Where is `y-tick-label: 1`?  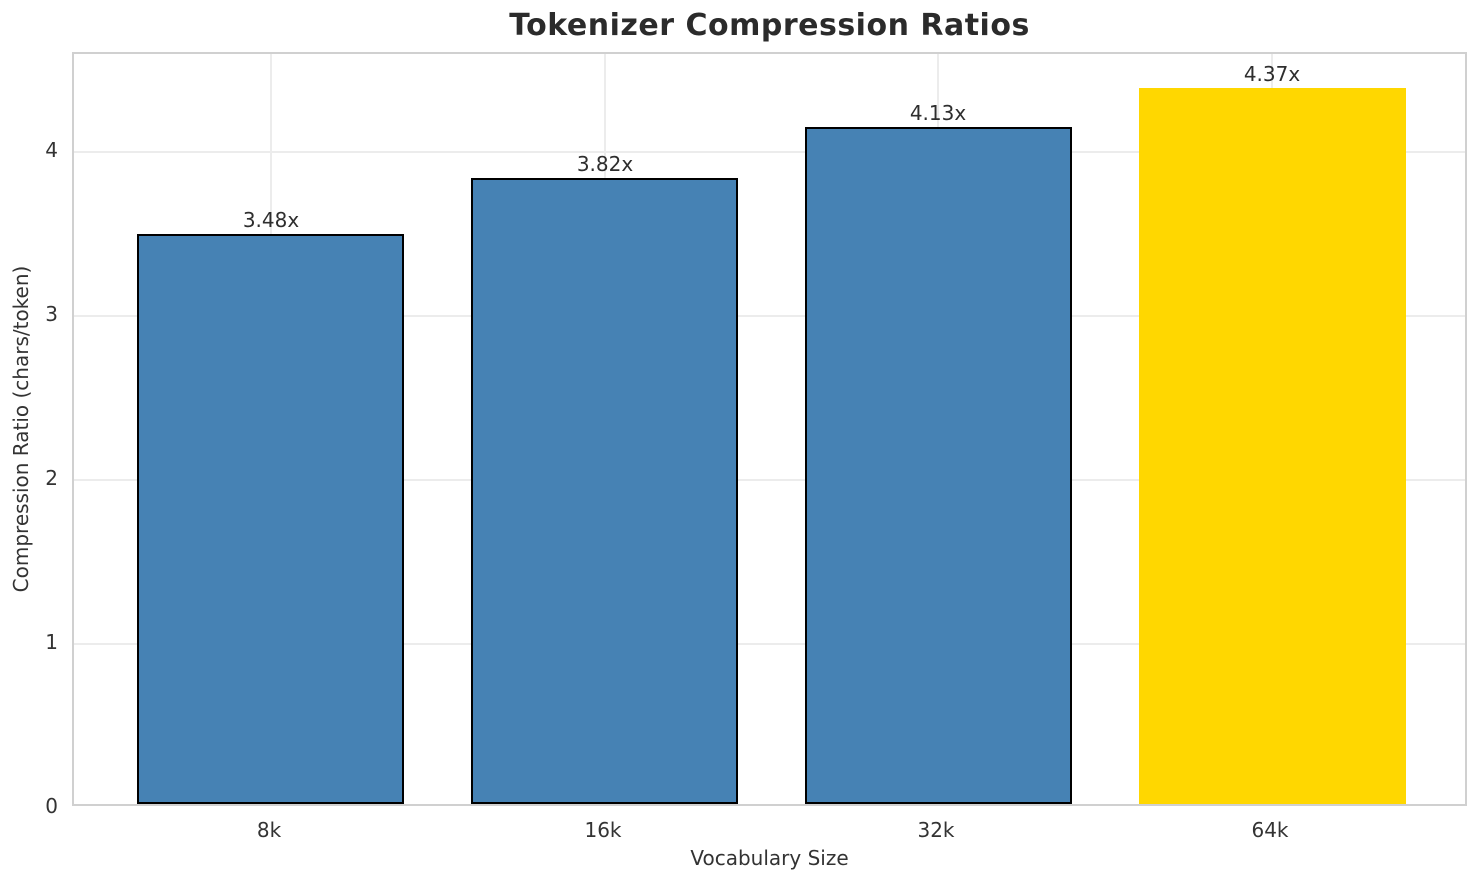
y-tick-label: 1 is located at coordinates (51, 642).